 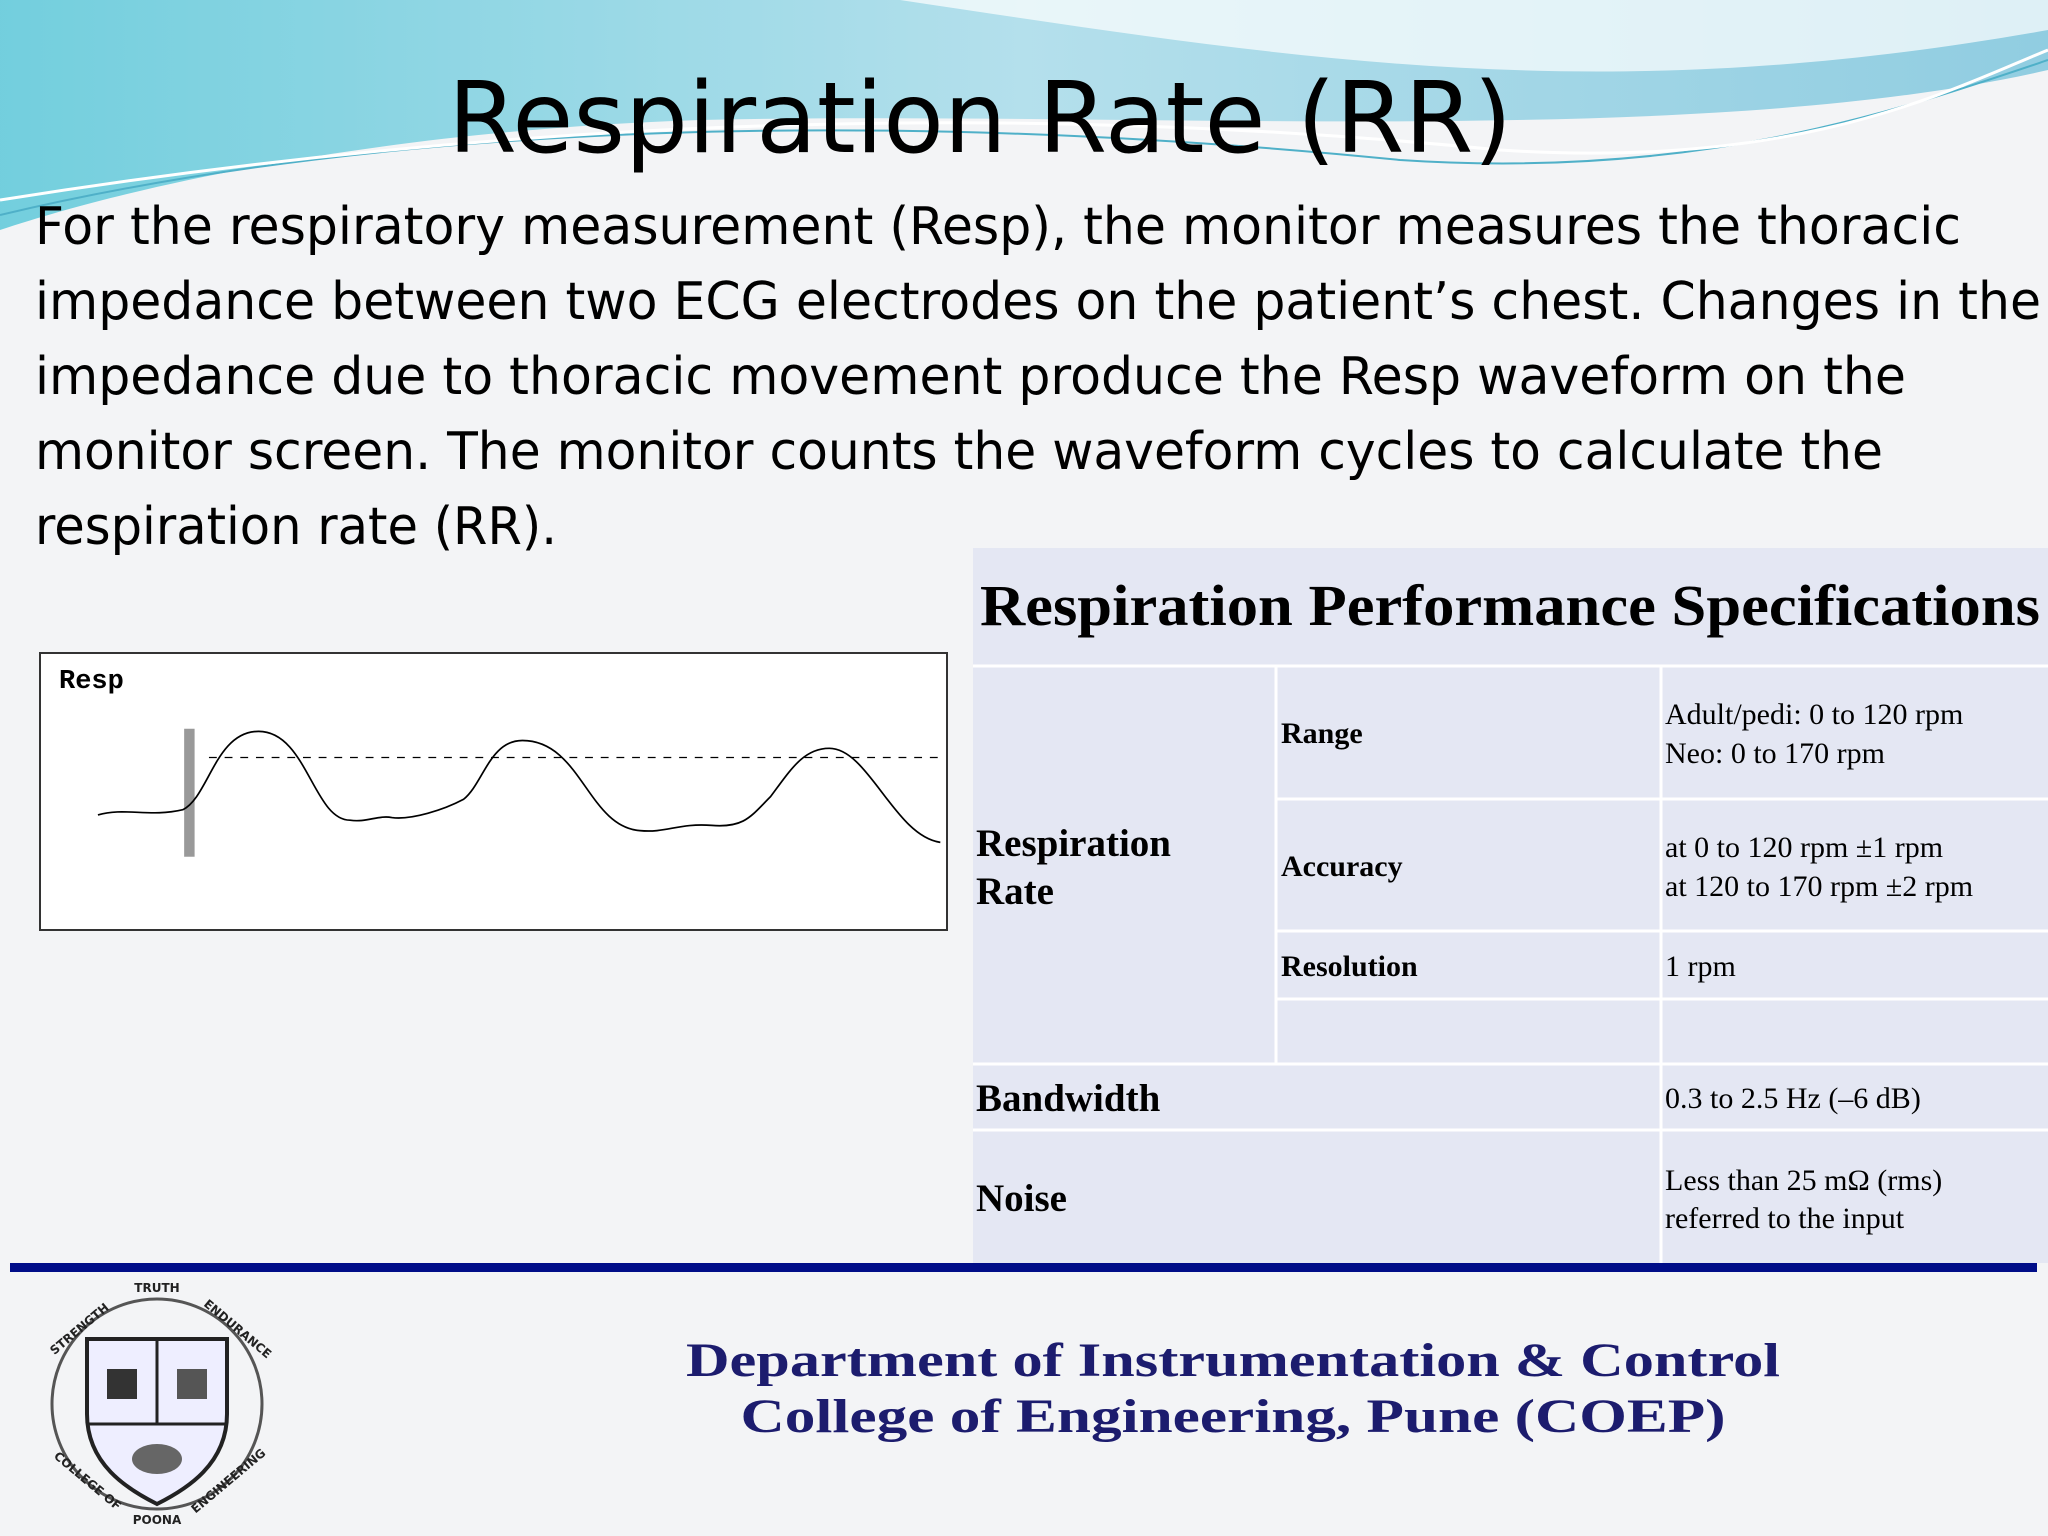 I want to click on logo-text: POONA, so click(x=157, y=1520).